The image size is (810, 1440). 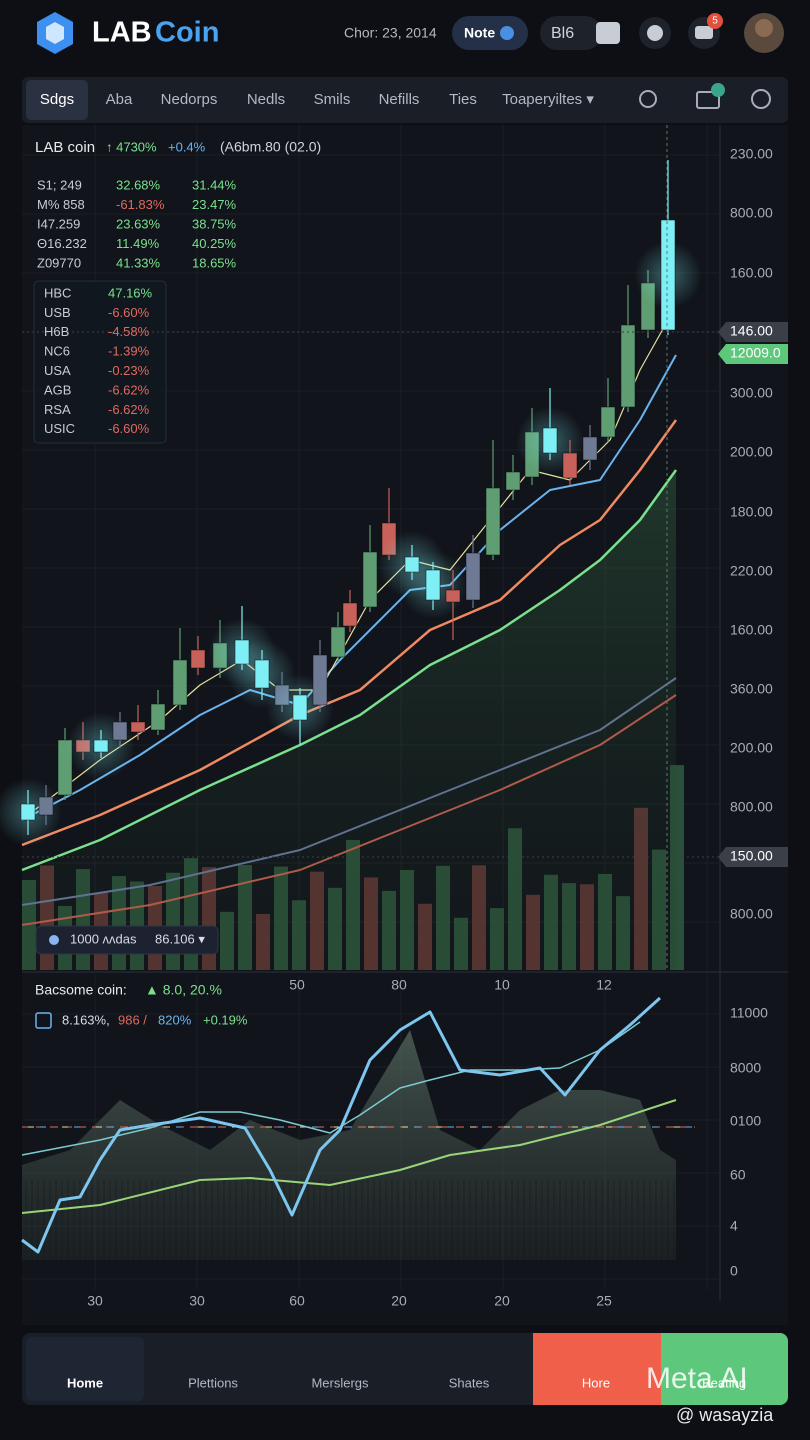 I want to click on watch-change: -6.62%, so click(x=129, y=389).